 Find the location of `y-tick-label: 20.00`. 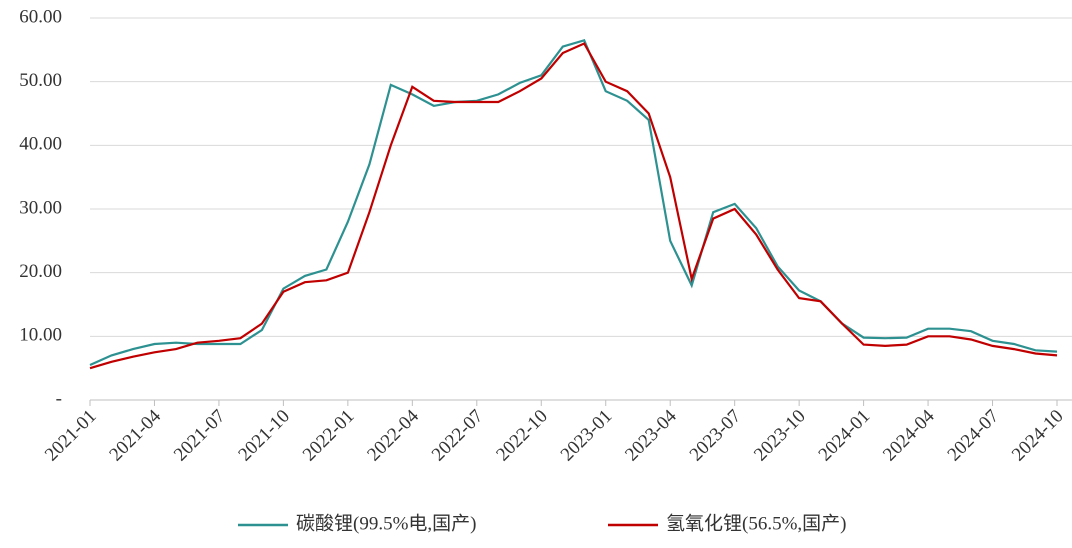

y-tick-label: 20.00 is located at coordinates (40, 271).